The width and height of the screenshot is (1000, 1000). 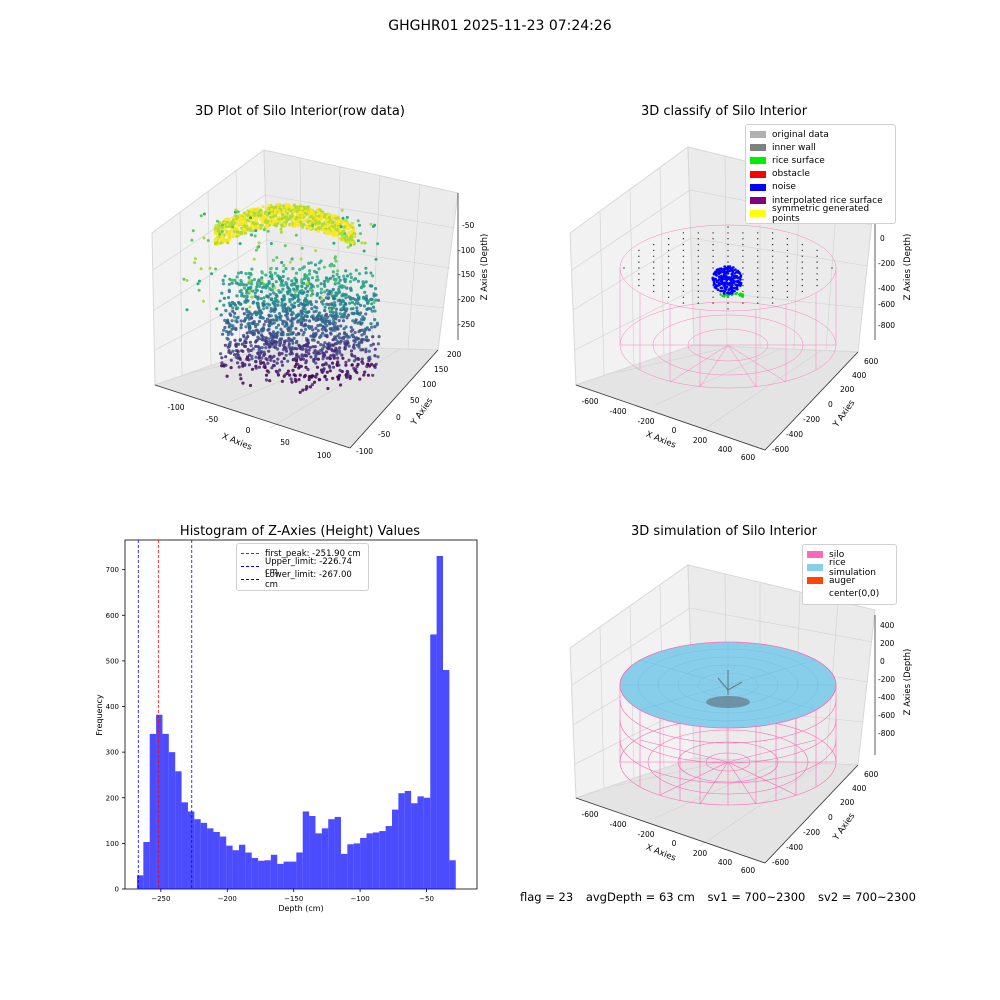 What do you see at coordinates (700, 440) in the screenshot?
I see `classify-x-tick: 200` at bounding box center [700, 440].